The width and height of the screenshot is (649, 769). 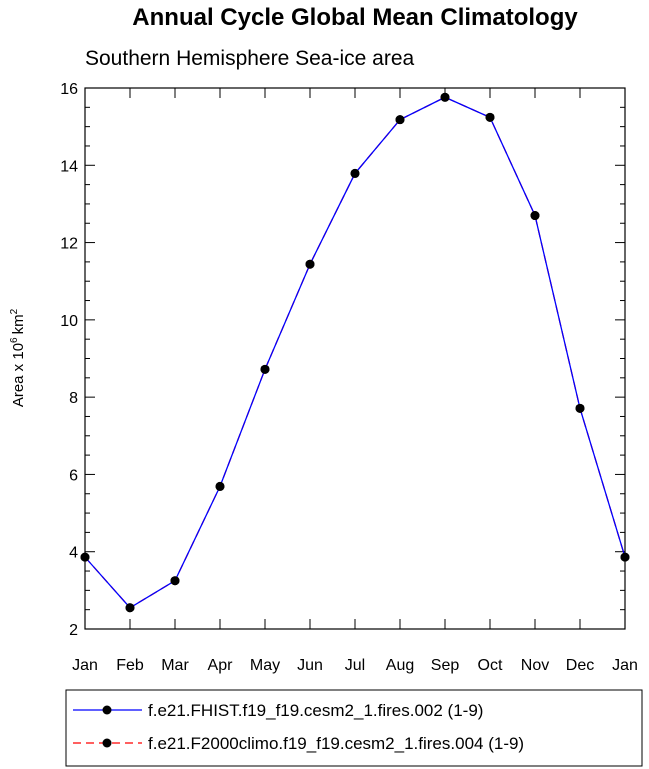 What do you see at coordinates (69, 244) in the screenshot?
I see `y-tick-label: 12` at bounding box center [69, 244].